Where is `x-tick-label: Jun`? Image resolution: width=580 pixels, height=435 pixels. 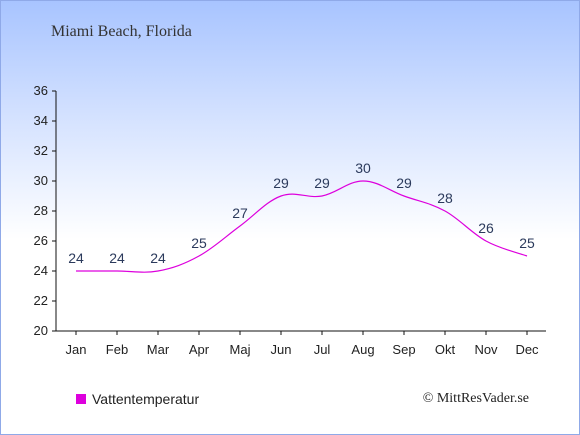 x-tick-label: Jun is located at coordinates (281, 349).